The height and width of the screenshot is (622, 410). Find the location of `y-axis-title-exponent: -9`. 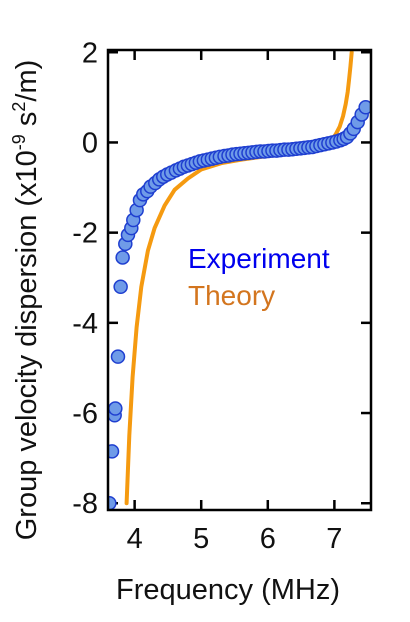

y-axis-title-exponent: -9 is located at coordinates (19, 142).